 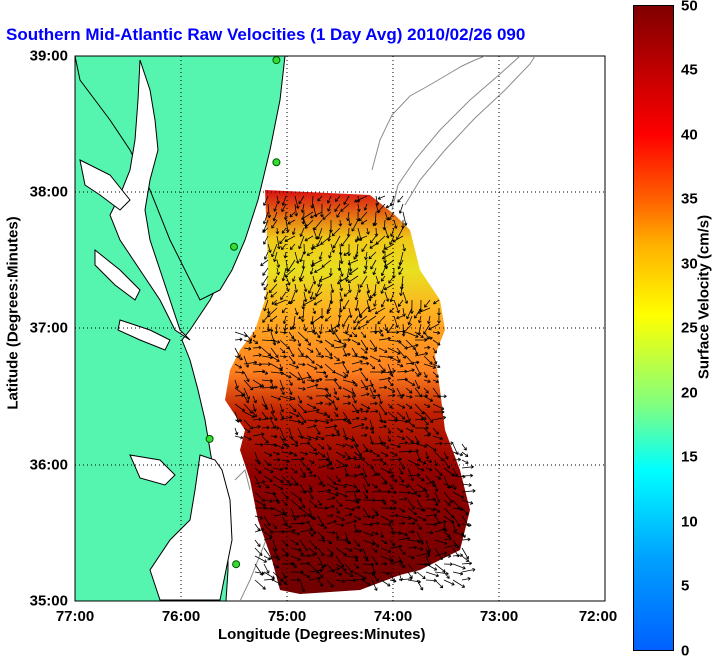 What do you see at coordinates (689, 522) in the screenshot?
I see `colorbar-tick-10: 10` at bounding box center [689, 522].